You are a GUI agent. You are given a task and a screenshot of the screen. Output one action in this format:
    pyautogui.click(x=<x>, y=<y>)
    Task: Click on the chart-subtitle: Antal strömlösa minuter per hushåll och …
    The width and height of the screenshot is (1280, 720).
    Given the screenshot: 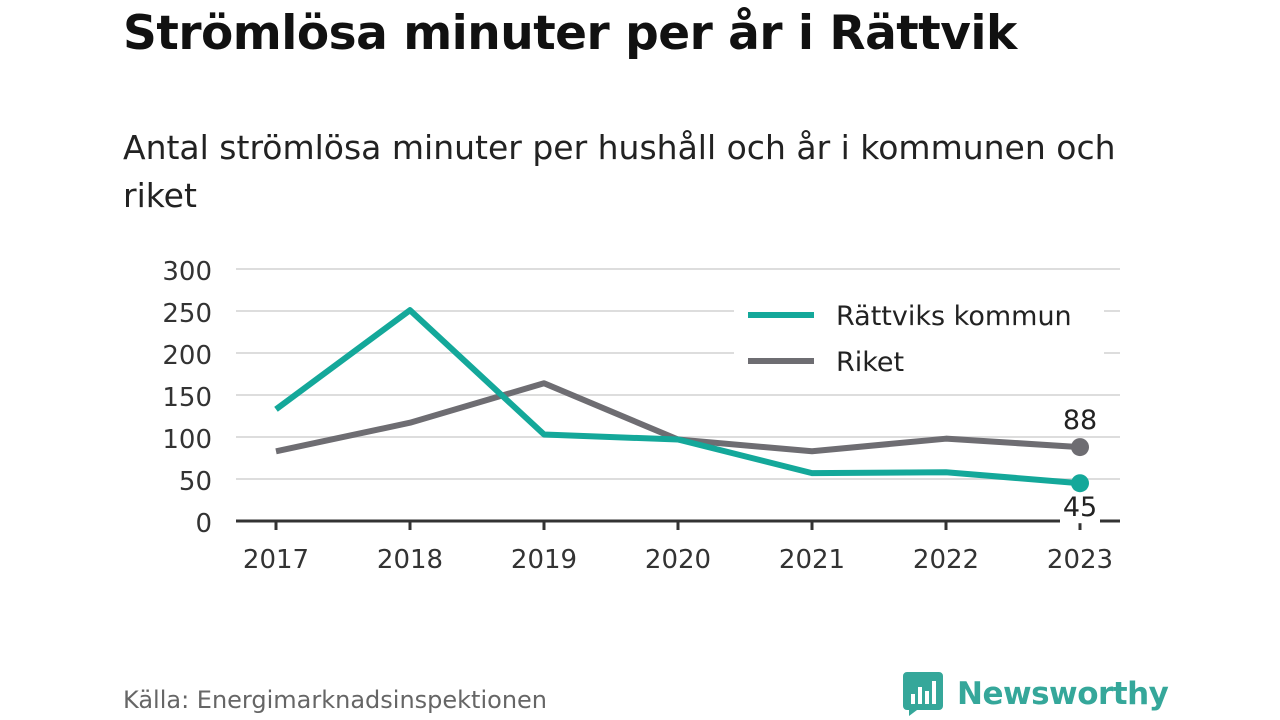 What is the action you would take?
    pyautogui.click(x=619, y=171)
    